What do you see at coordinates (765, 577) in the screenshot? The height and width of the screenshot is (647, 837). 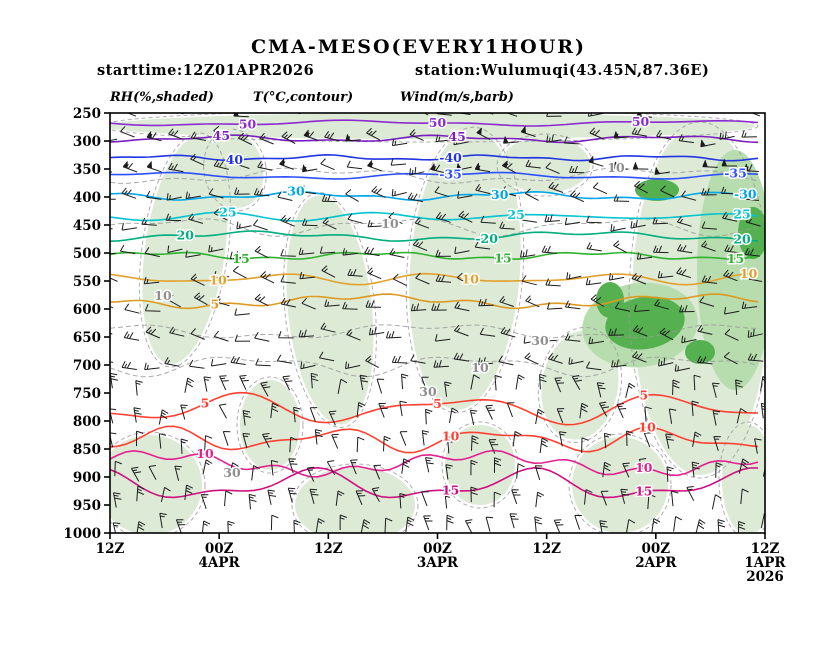 I see `x-tick-year: 2026` at bounding box center [765, 577].